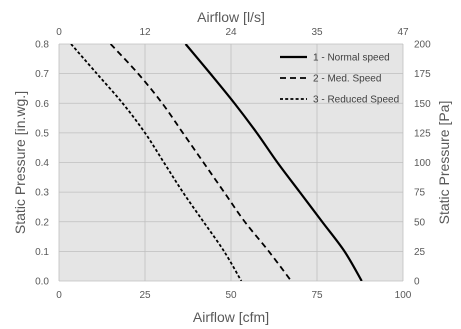 This screenshot has width=461, height=329. What do you see at coordinates (42, 133) in the screenshot?
I see `y-left-tick-label: 0.5` at bounding box center [42, 133].